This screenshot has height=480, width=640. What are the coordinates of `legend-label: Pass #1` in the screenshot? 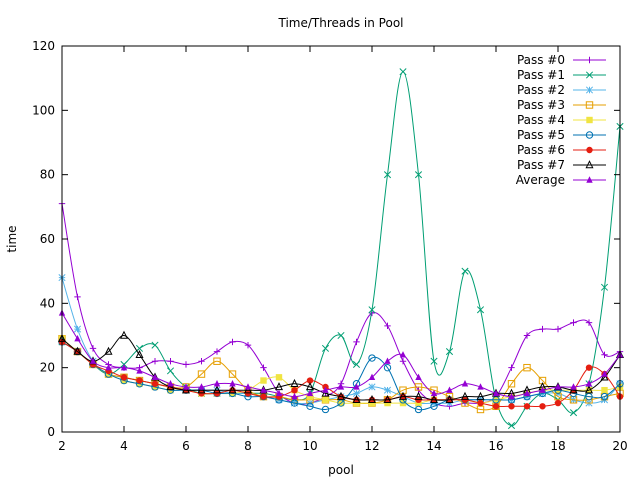 It's located at (541, 75).